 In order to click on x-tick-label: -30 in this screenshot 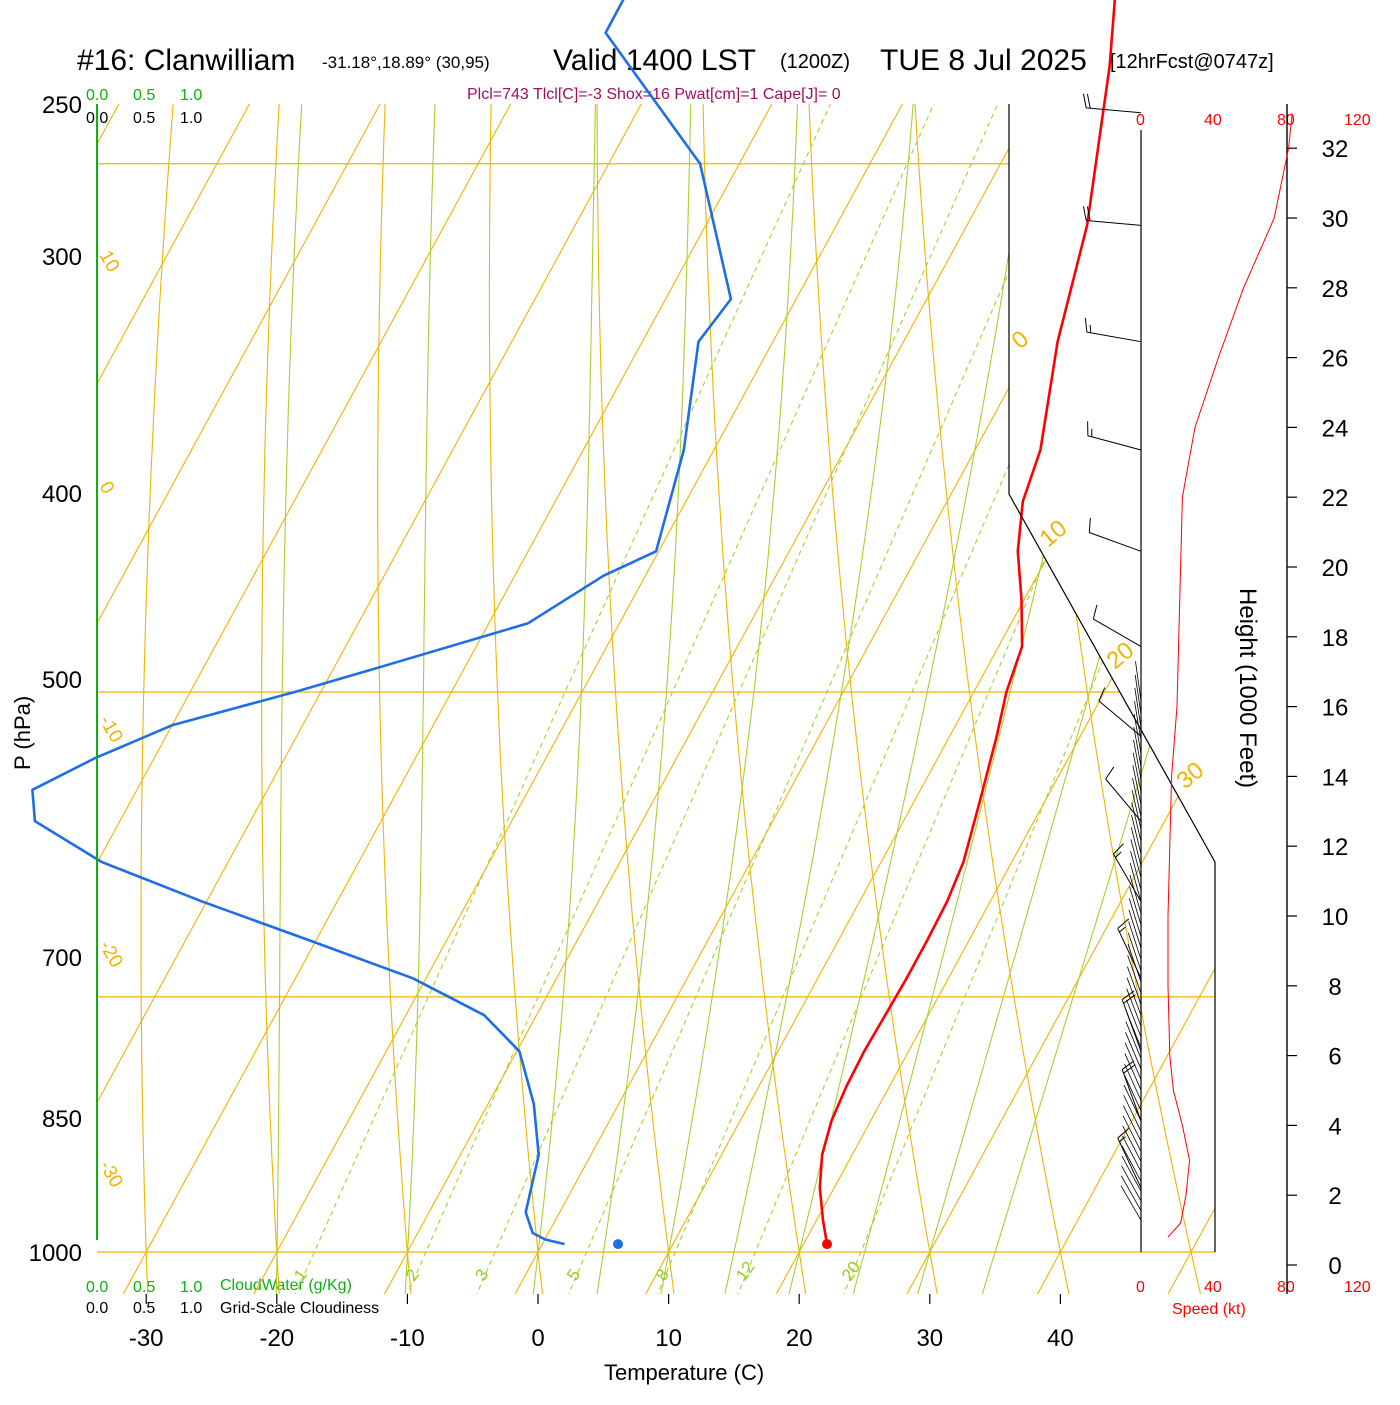, I will do `click(146, 1338)`.